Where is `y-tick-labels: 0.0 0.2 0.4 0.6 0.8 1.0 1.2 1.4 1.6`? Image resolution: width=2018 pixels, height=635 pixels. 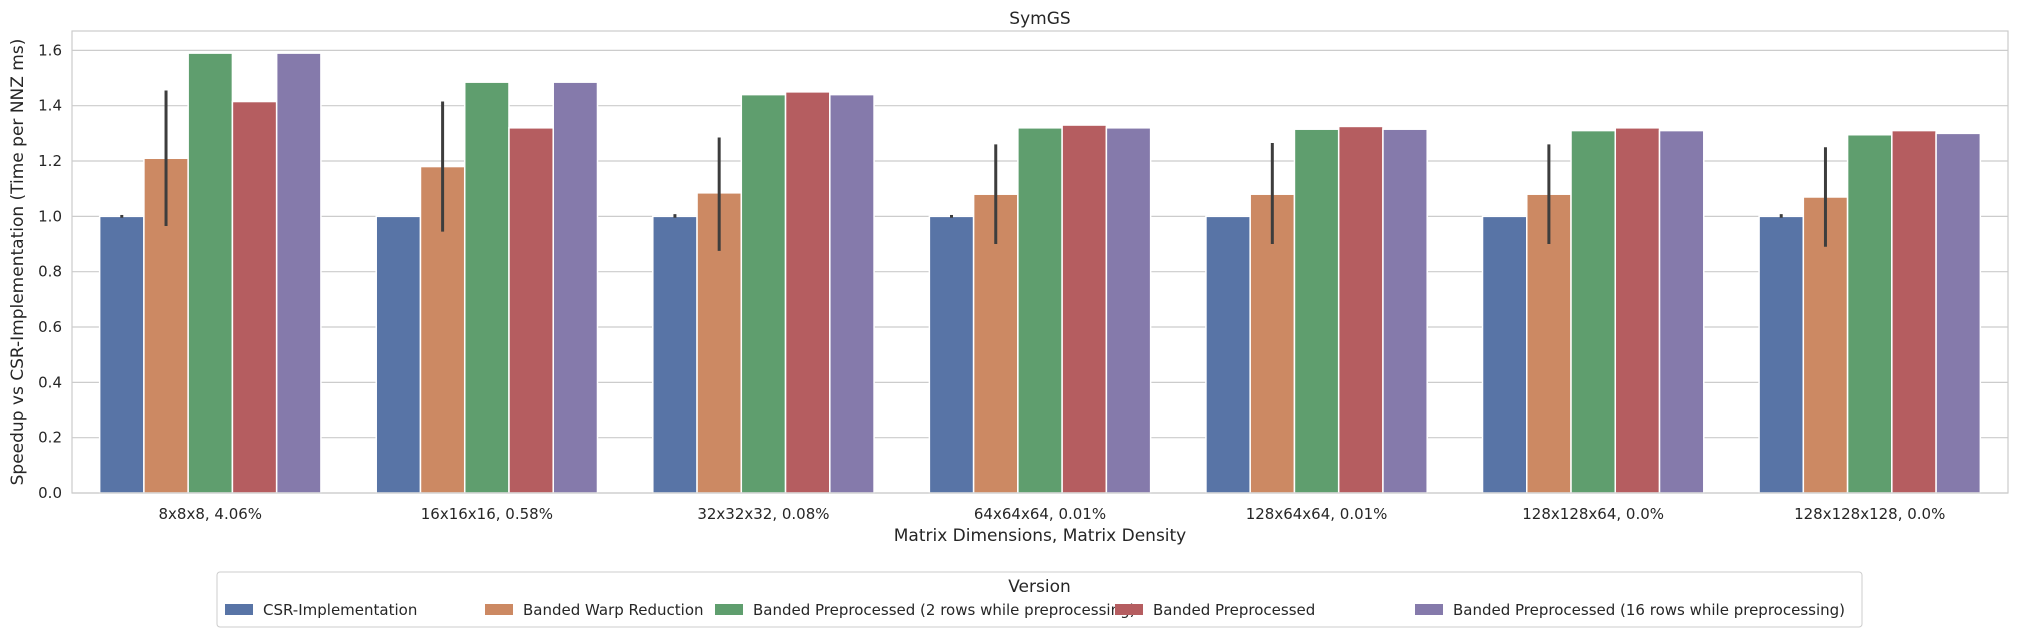 y-tick-labels: 0.0 0.2 0.4 0.6 0.8 1.0 1.2 1.4 1.6 is located at coordinates (50, 271).